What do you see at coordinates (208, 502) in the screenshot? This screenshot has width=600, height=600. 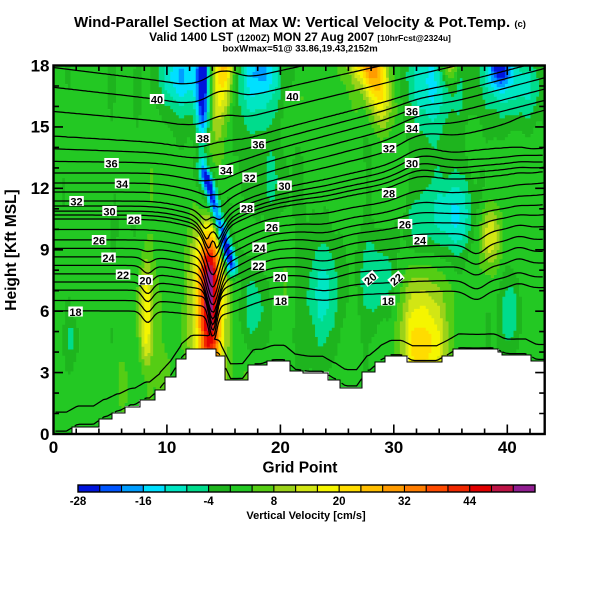 I see `svg-text: -4` at bounding box center [208, 502].